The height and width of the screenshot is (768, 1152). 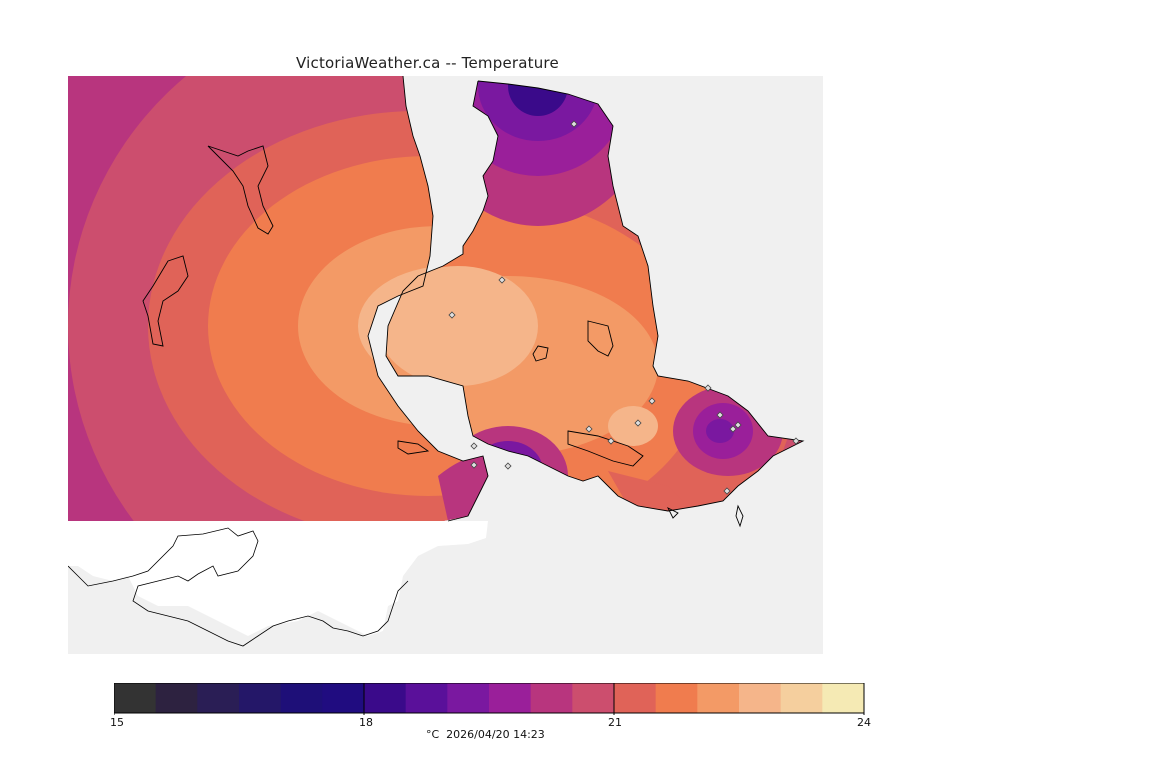 I want to click on colorbar-tick-24: 24, so click(x=864, y=722).